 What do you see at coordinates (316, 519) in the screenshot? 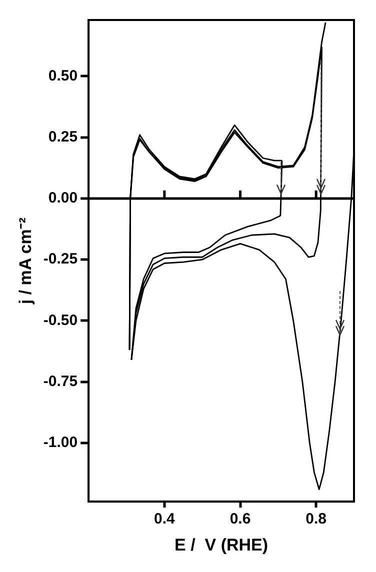
I see `x-tick-label: 0.8` at bounding box center [316, 519].